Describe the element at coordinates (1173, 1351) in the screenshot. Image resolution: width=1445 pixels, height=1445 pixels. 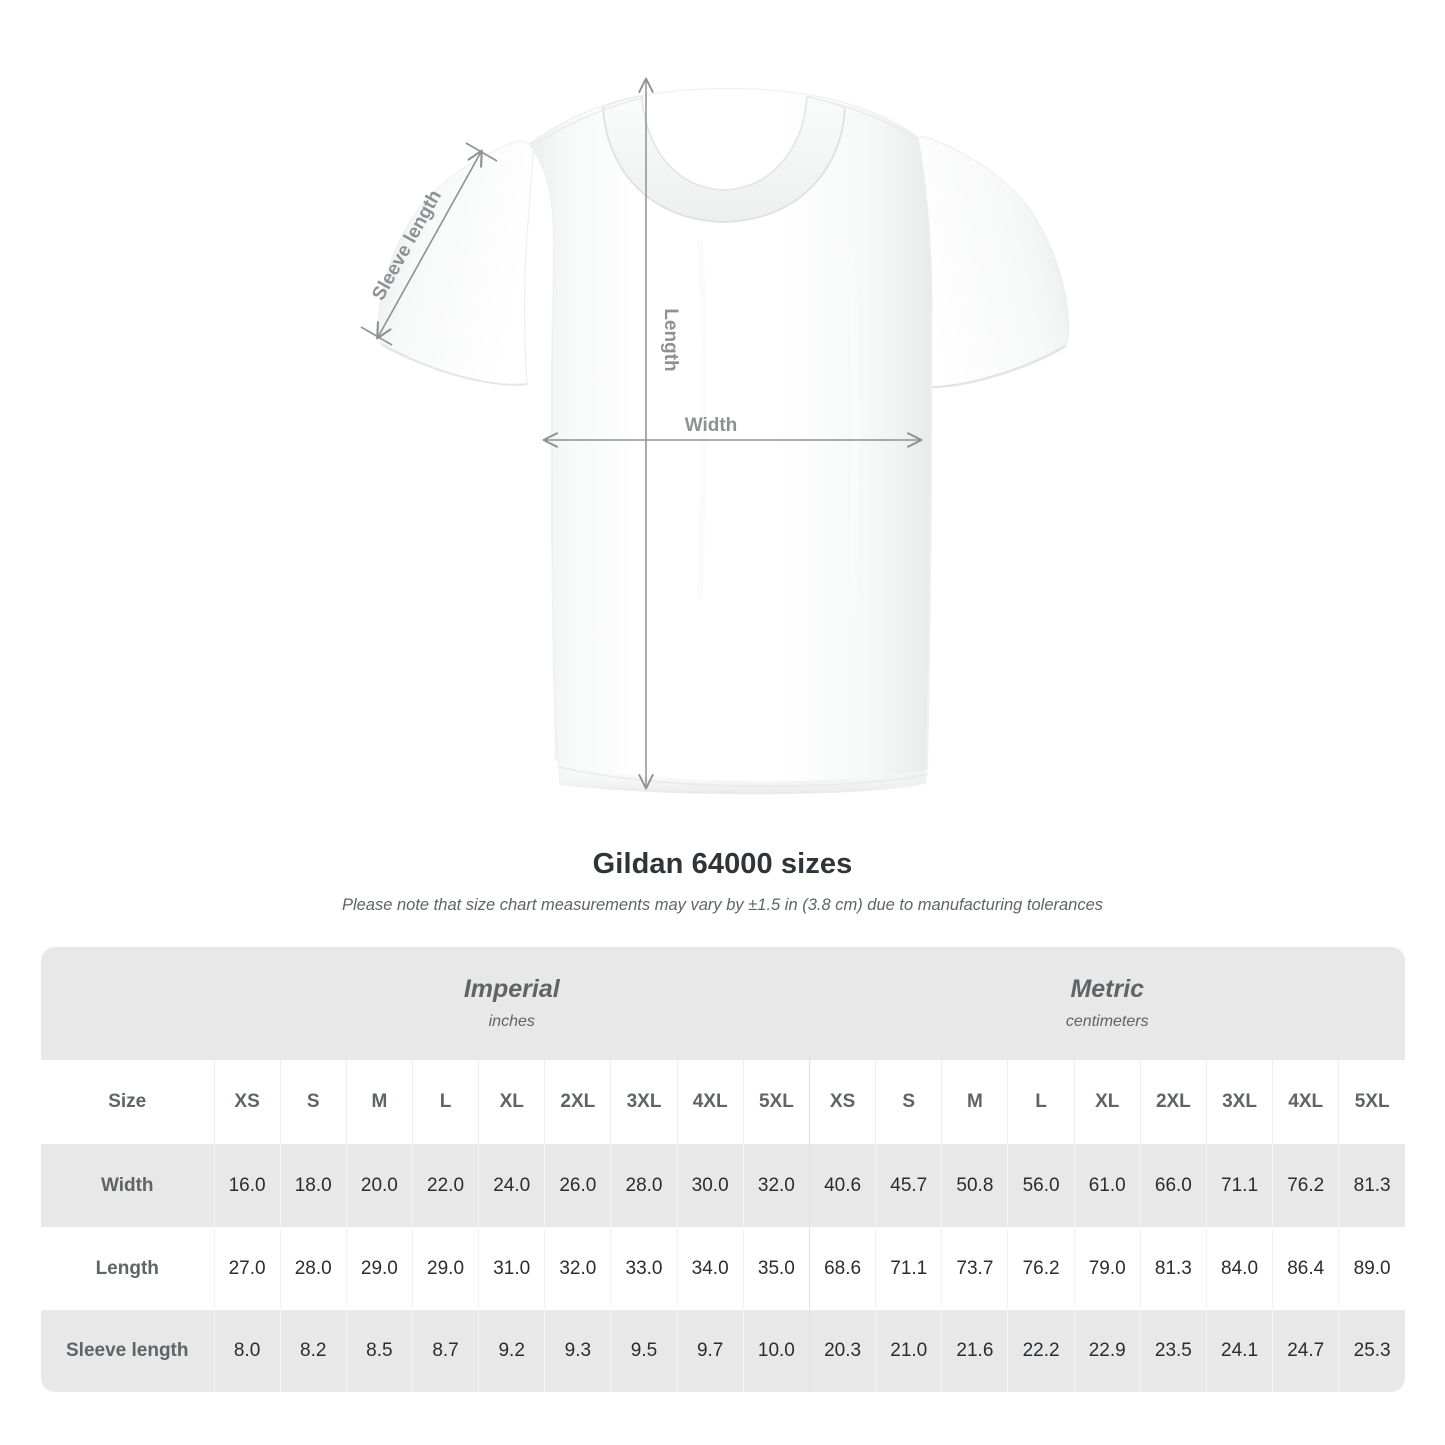
I see `table-cell: 23.5` at that location.